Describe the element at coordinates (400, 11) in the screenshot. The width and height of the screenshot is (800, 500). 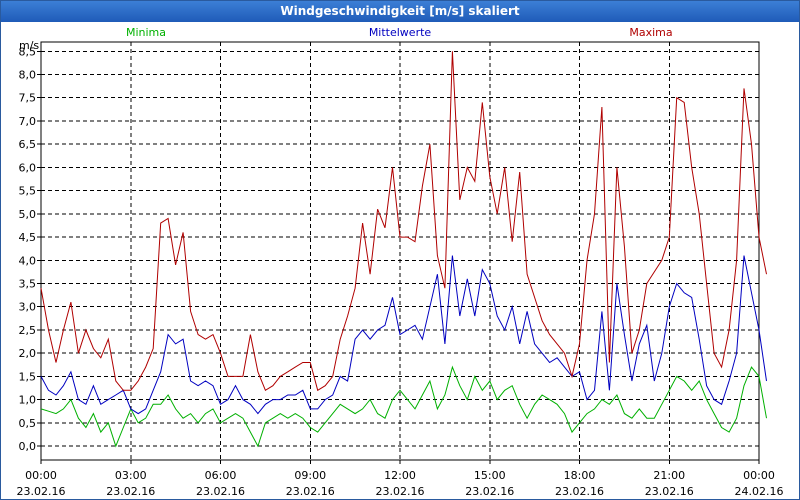
I see `chart-title: Windgeschwindigkeit [m/s] skaliert` at that location.